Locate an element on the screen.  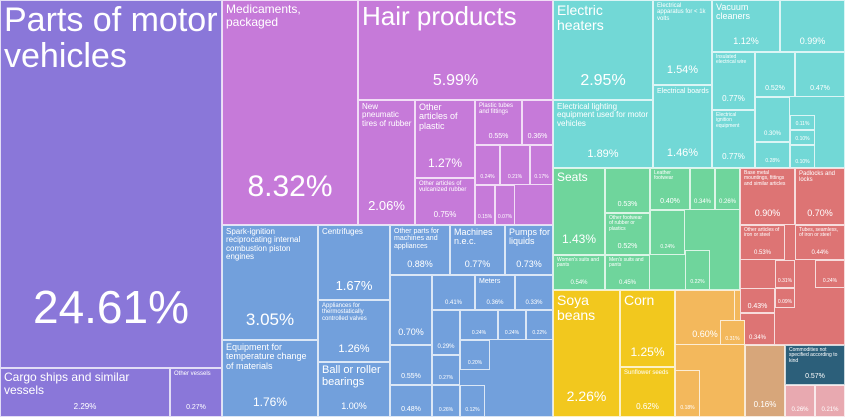
tile-label: Parts of motor vehicles is located at coordinates (111, 38).